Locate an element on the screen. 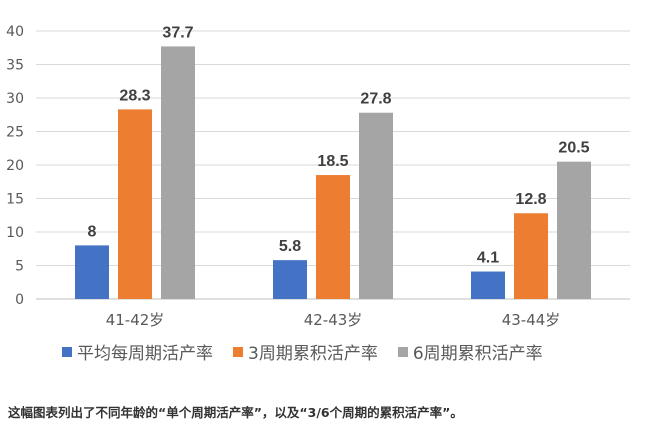 Image resolution: width=672 pixels, height=428 pixels. data-label: 12.8 is located at coordinates (530, 199).